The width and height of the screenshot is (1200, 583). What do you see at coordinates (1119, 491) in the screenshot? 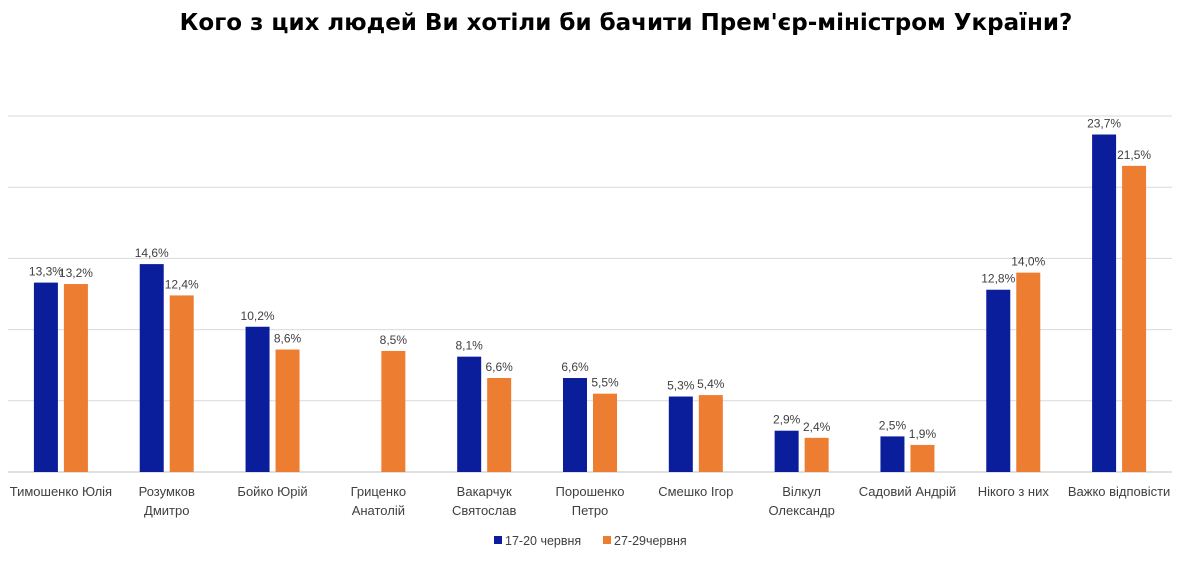
I see `category-label: Важко відповісти` at bounding box center [1119, 491].